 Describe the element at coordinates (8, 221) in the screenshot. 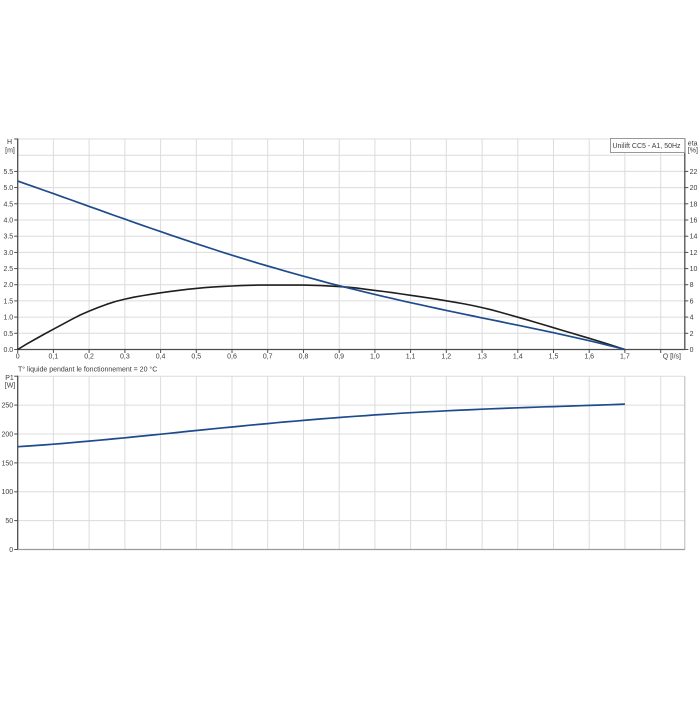

I see `svg-text: 4.0` at that location.